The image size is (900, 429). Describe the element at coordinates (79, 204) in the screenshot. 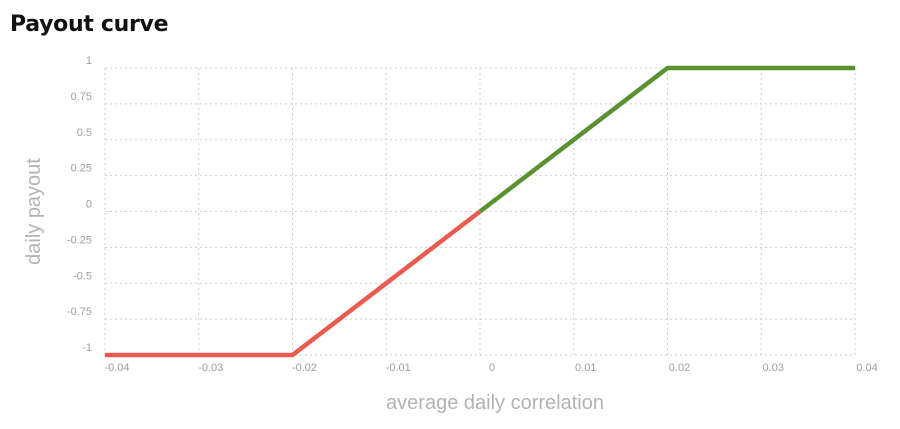

I see `y-tick-labels: 1 0.75 0.5 0.25 0 -0.25 -0.5 -0.75 -1` at that location.